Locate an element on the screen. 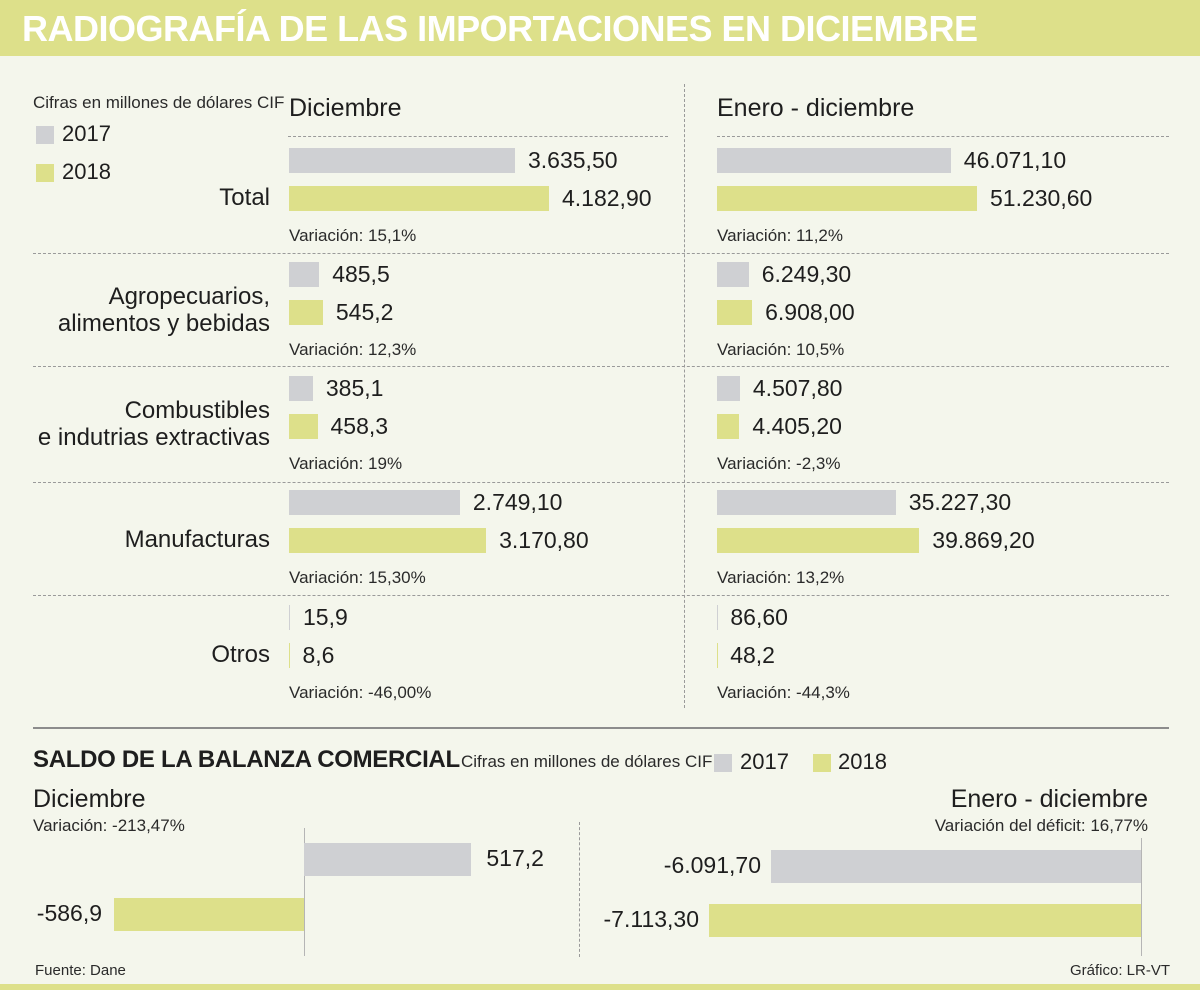  value-label: 48,2 is located at coordinates (752, 655).